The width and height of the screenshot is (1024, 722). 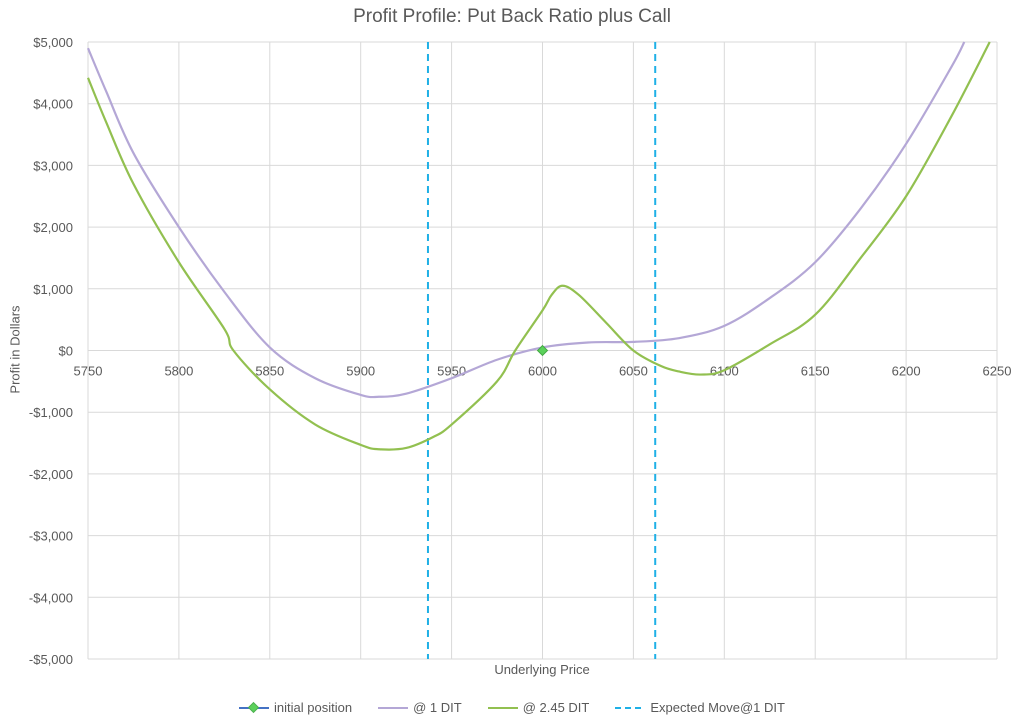 I want to click on x-tick-label: 5750, so click(x=88, y=371).